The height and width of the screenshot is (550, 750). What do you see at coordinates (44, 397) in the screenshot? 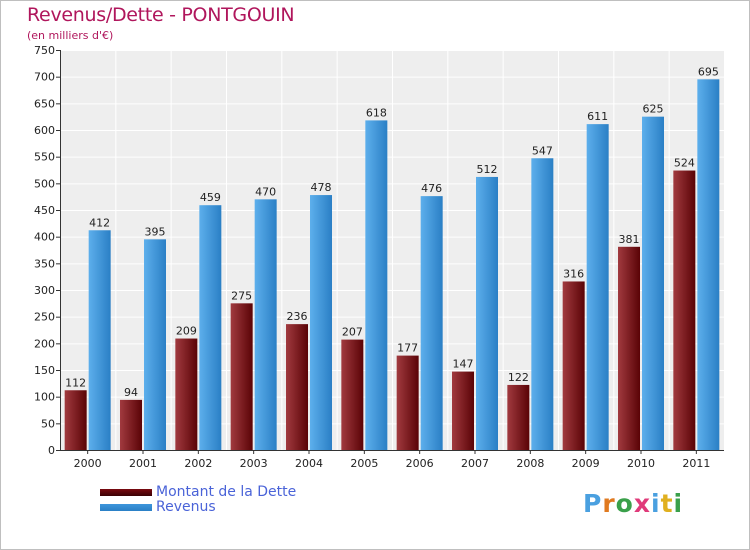
I see `y-tick-label: 100` at bounding box center [44, 397].